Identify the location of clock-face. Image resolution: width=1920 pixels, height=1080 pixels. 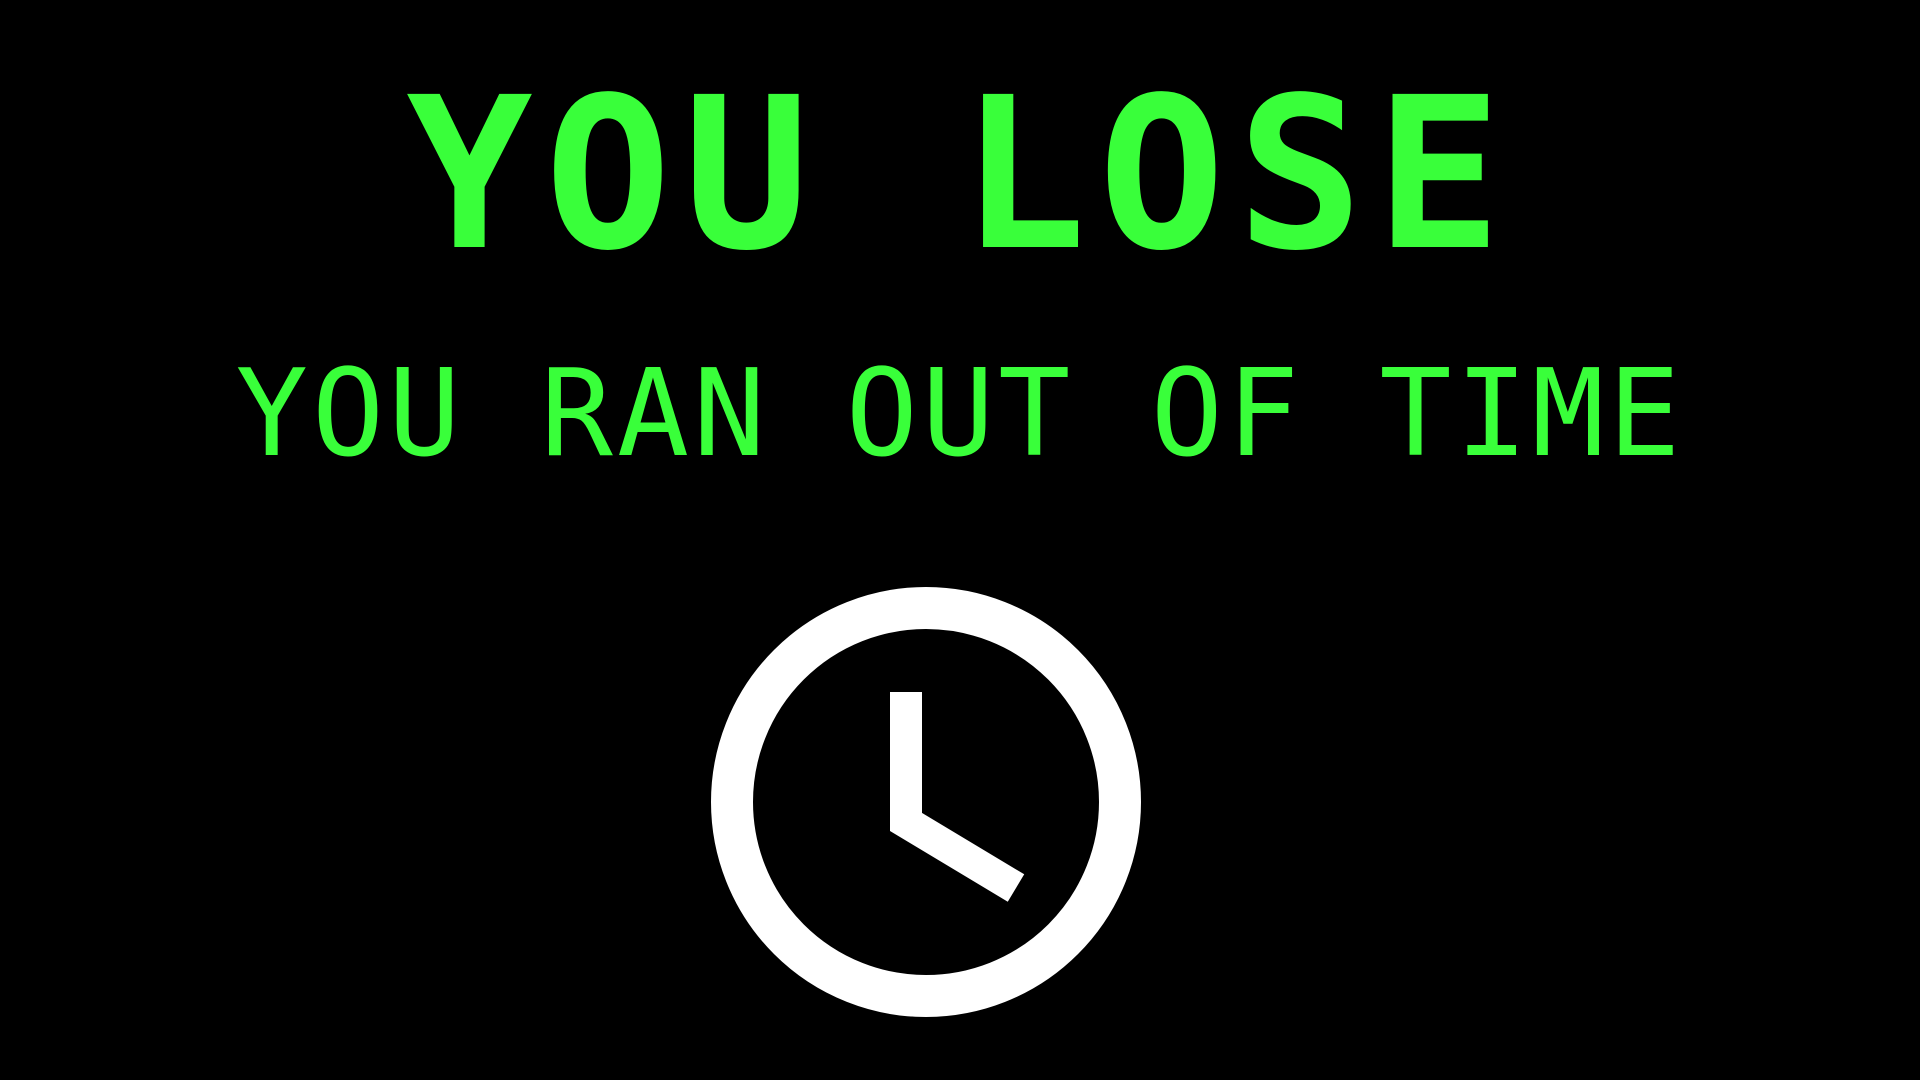
(926, 802).